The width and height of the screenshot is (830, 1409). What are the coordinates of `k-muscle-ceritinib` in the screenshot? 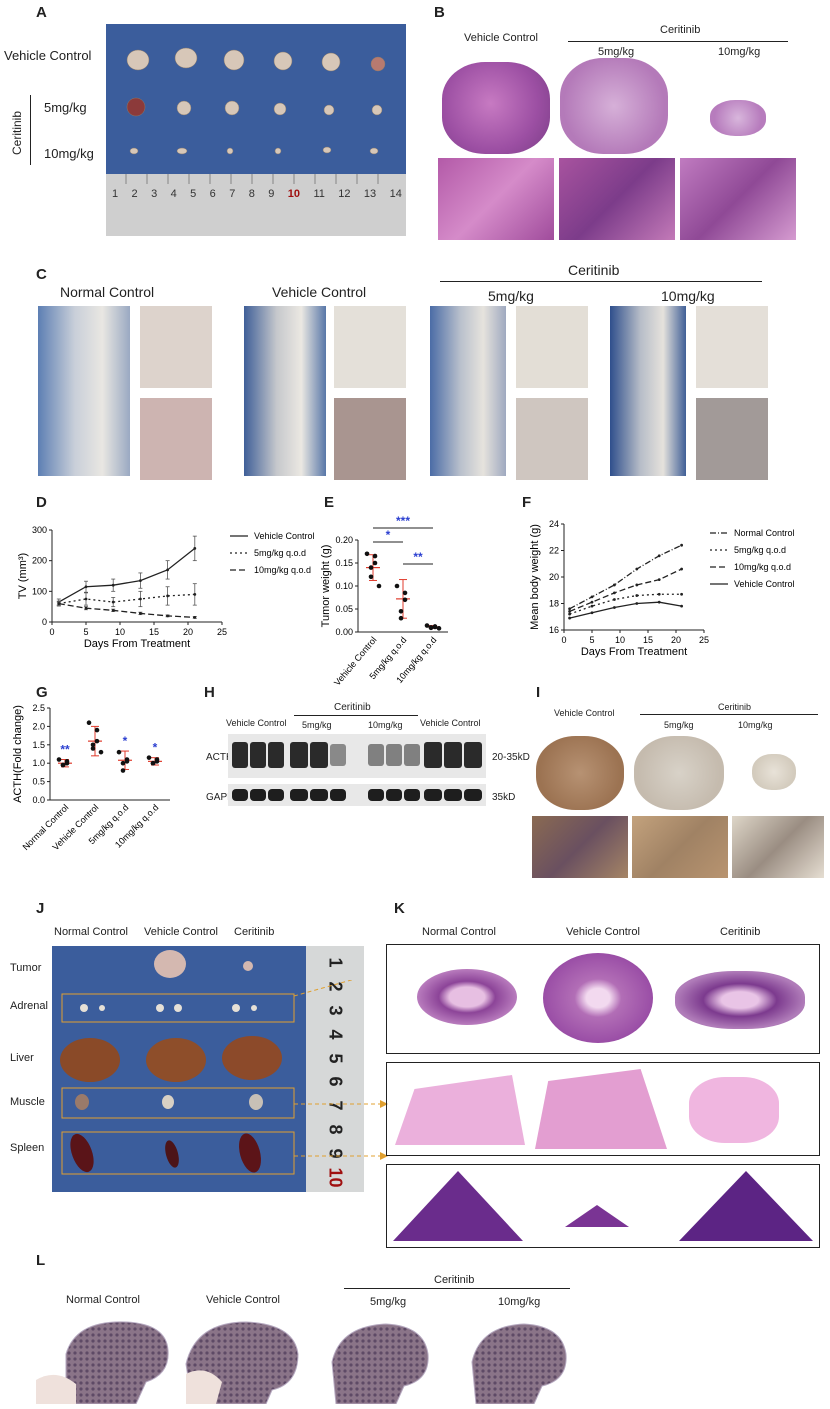 It's located at (734, 1110).